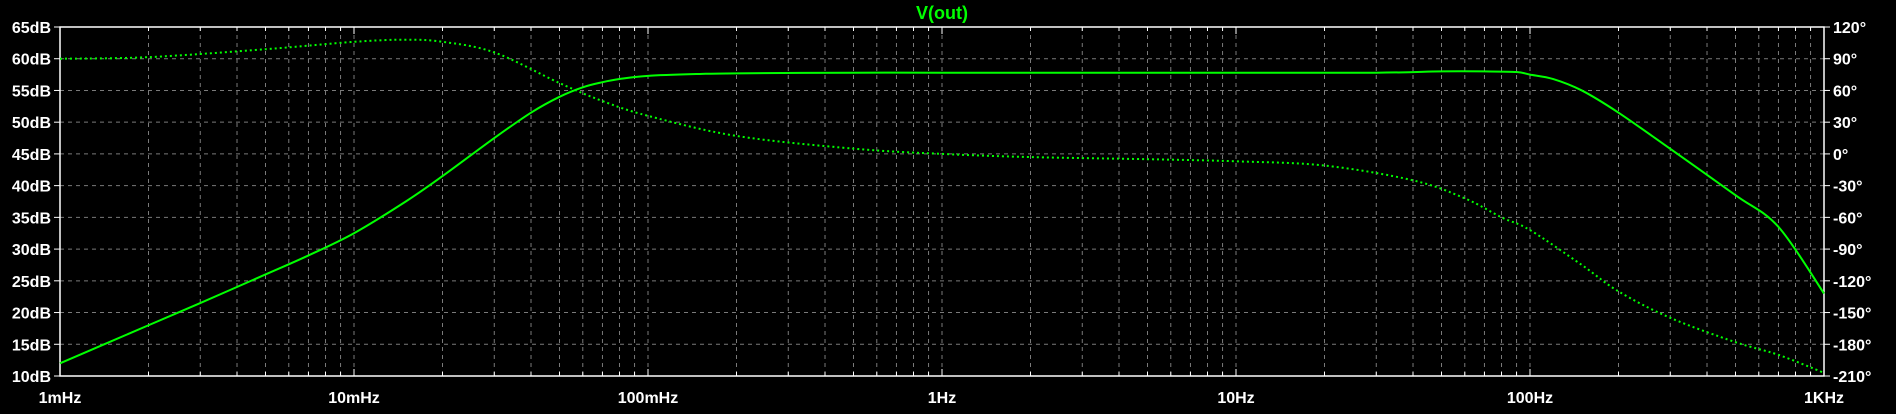  What do you see at coordinates (31, 218) in the screenshot?
I see `y-left-tick-label: 35dB` at bounding box center [31, 218].